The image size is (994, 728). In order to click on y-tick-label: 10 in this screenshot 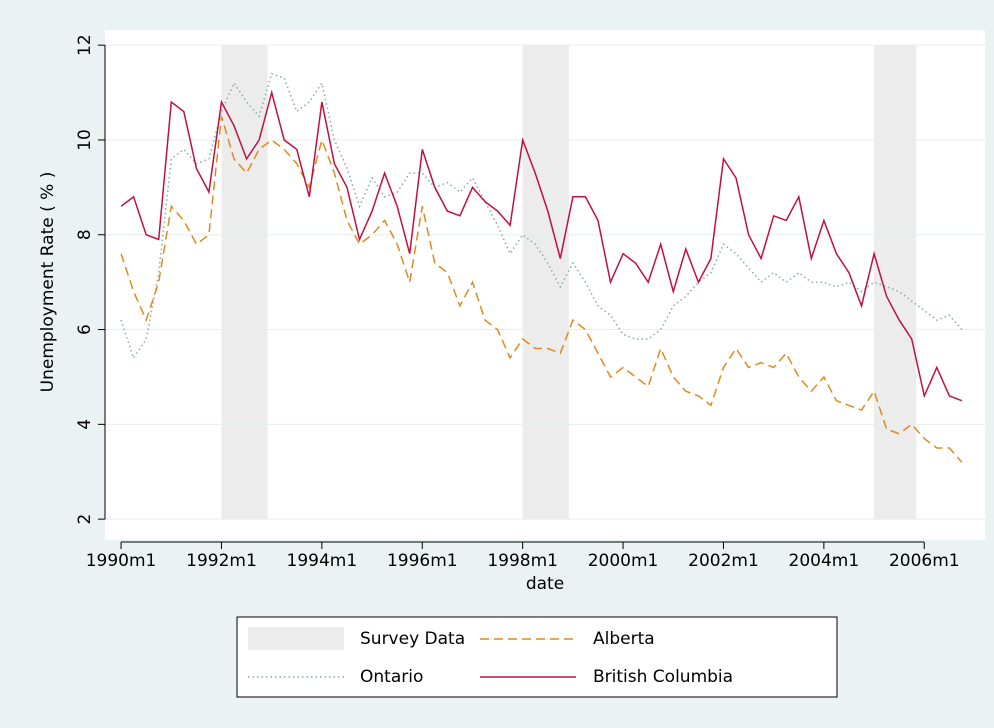, I will do `click(85, 140)`.